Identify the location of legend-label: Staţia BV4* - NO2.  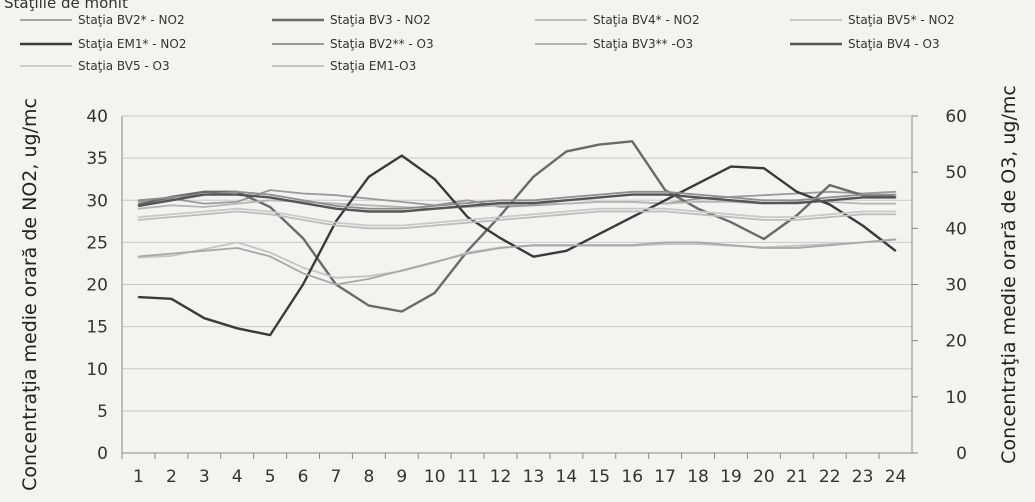
(646, 20).